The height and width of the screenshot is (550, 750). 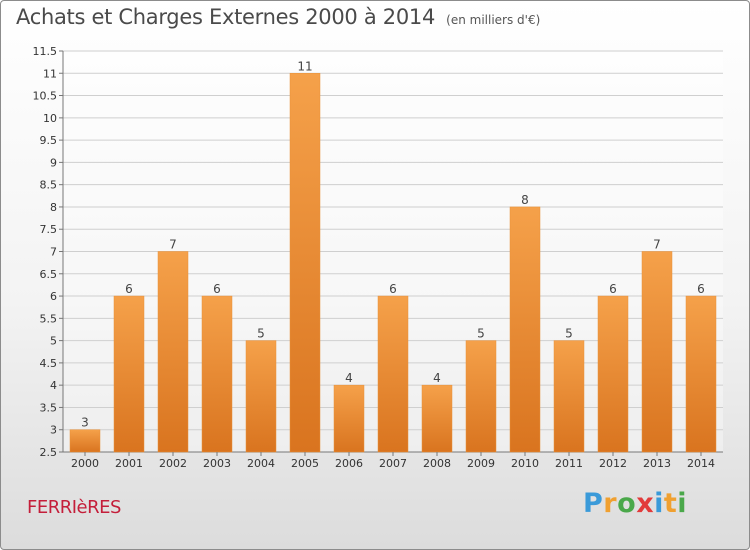 What do you see at coordinates (129, 463) in the screenshot?
I see `x-tick-label: 2001` at bounding box center [129, 463].